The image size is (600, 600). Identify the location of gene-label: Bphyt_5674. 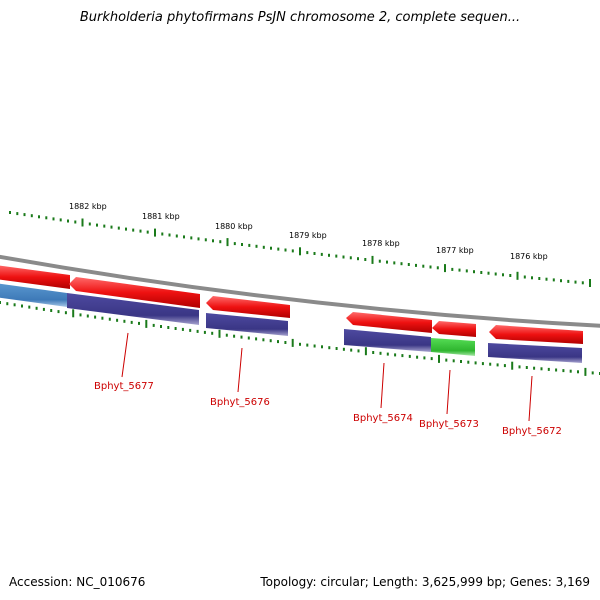
(383, 418).